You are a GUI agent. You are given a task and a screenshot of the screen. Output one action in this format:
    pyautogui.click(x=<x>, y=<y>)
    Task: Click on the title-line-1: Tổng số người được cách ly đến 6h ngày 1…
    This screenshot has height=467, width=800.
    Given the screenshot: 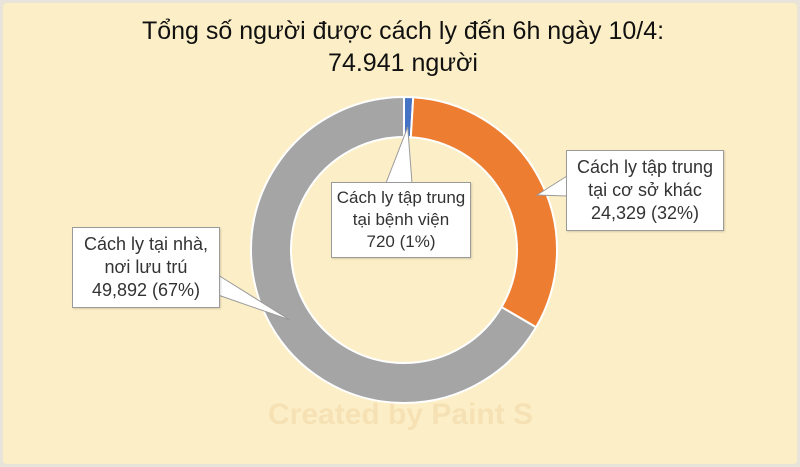 What is the action you would take?
    pyautogui.click(x=403, y=31)
    